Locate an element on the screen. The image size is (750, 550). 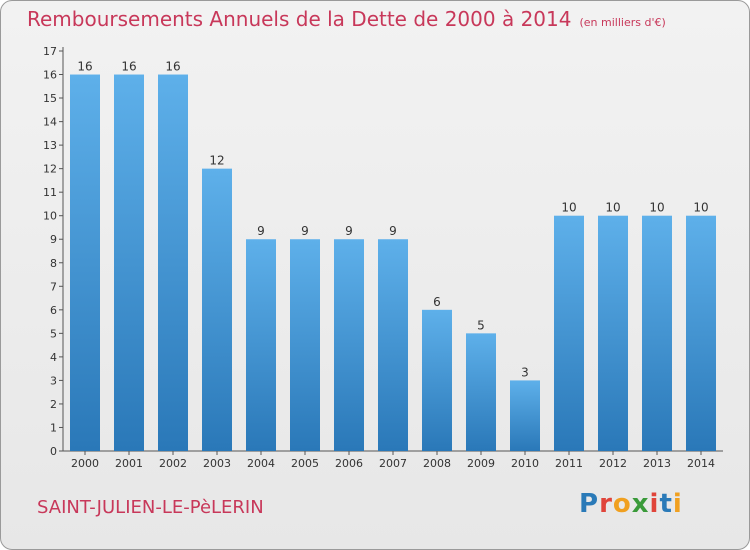
y-tick-label: 17 is located at coordinates (50, 51).